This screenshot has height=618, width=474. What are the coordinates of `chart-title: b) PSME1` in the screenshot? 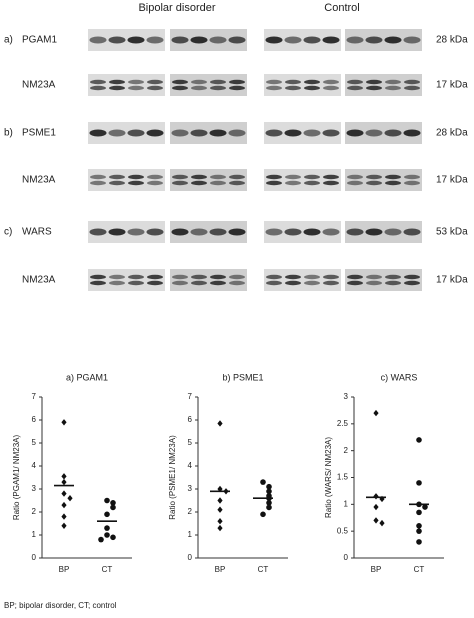 It's located at (242, 377).